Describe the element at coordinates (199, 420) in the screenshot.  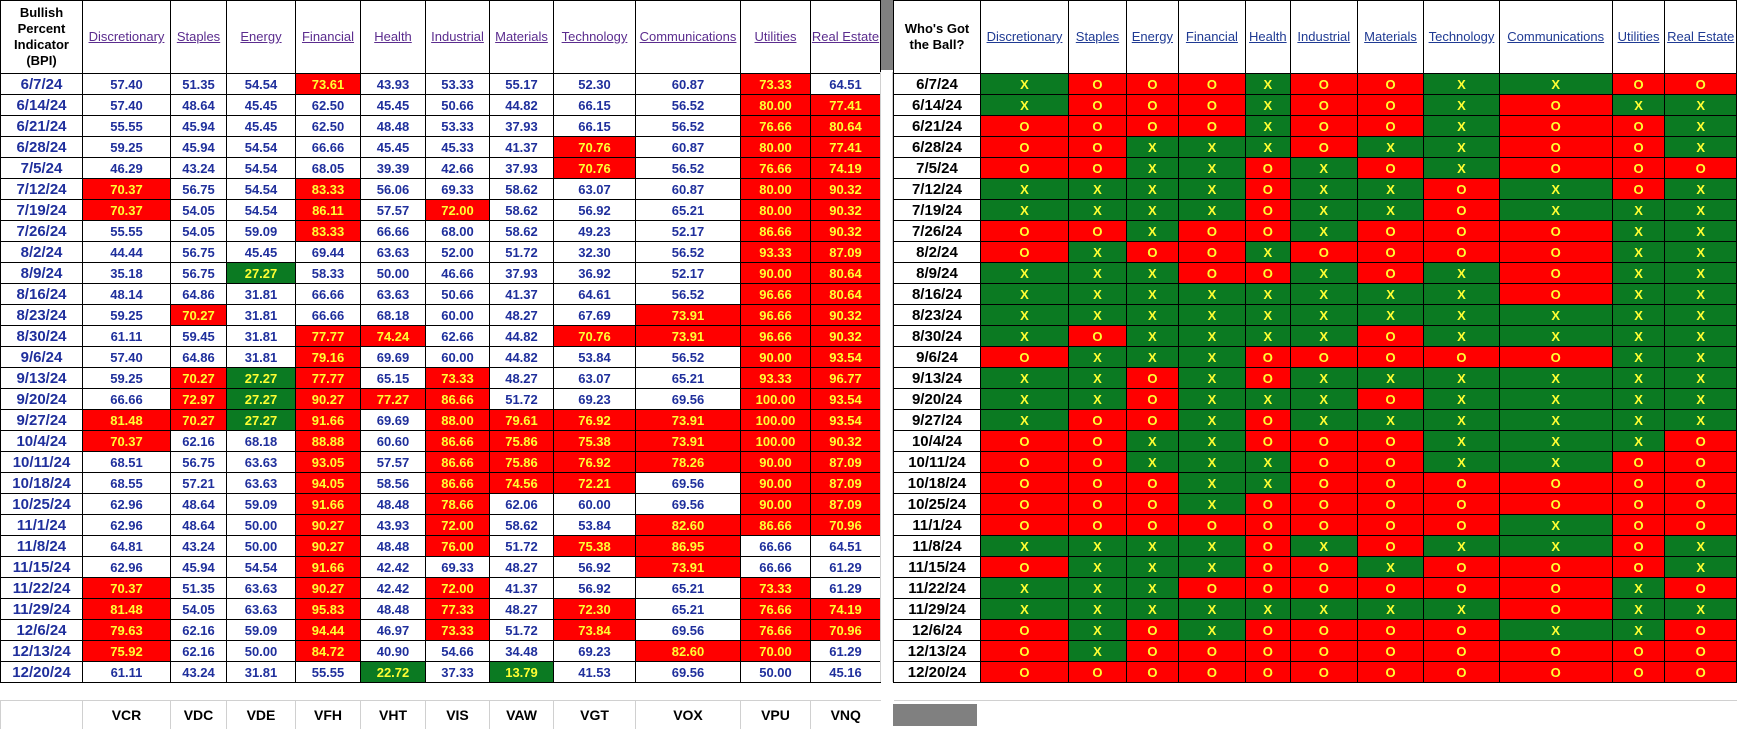
I see `bpi-value-cell: 70.27` at that location.